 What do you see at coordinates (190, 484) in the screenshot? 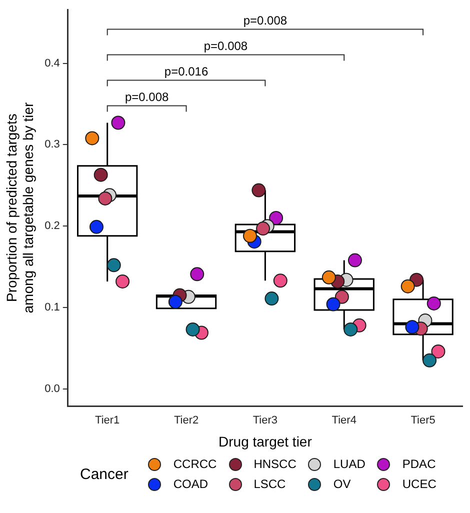
I see `legend-label: COAD` at bounding box center [190, 484].